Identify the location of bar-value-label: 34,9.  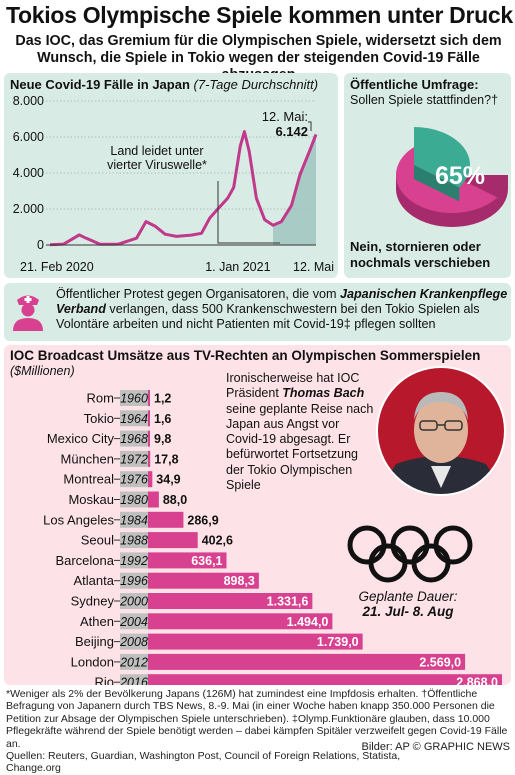
(168, 480).